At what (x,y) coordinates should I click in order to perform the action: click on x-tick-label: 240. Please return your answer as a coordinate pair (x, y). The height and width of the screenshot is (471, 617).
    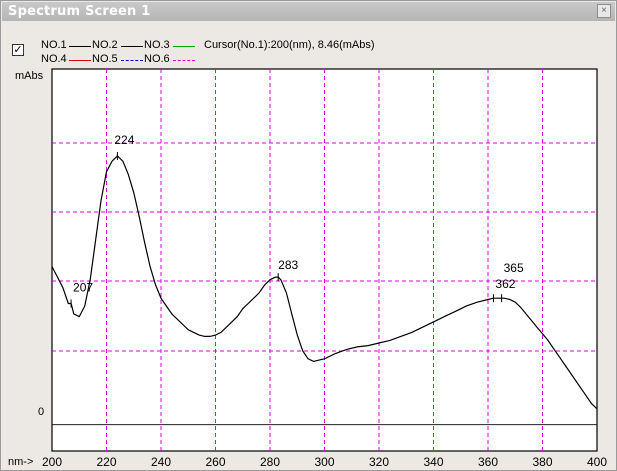
    Looking at the image, I should click on (161, 462).